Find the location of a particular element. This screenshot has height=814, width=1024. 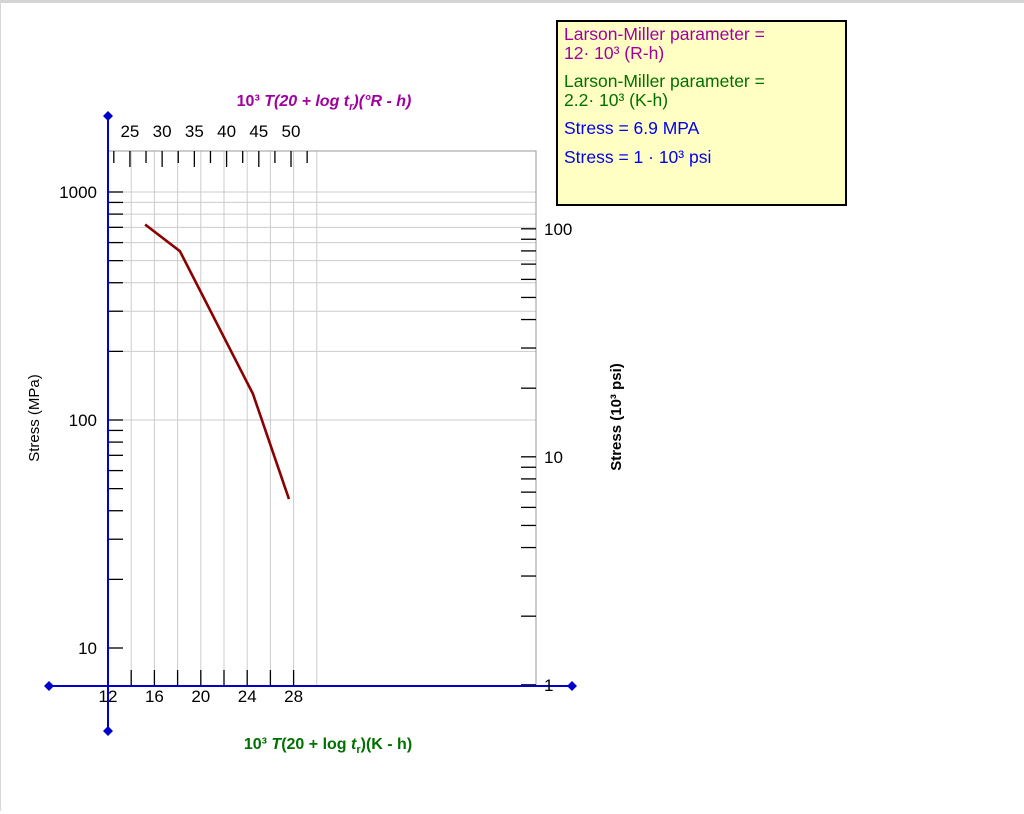

series-line is located at coordinates (217, 361).